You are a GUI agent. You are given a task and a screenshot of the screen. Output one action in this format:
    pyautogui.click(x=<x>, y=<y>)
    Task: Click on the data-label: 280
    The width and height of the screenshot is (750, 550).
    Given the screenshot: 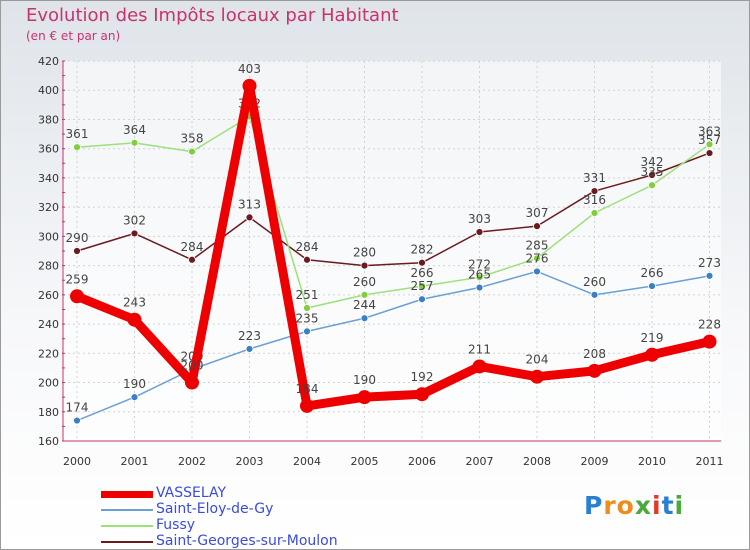 What is the action you would take?
    pyautogui.click(x=364, y=253)
    